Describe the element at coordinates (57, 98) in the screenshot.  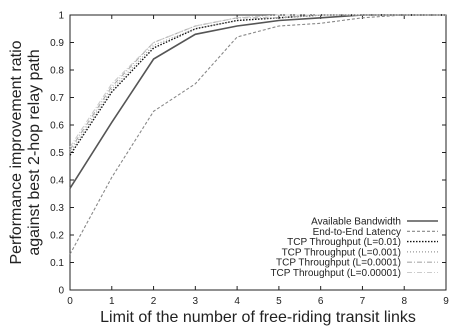
I see `y-tick-label: 0.7` at that location.